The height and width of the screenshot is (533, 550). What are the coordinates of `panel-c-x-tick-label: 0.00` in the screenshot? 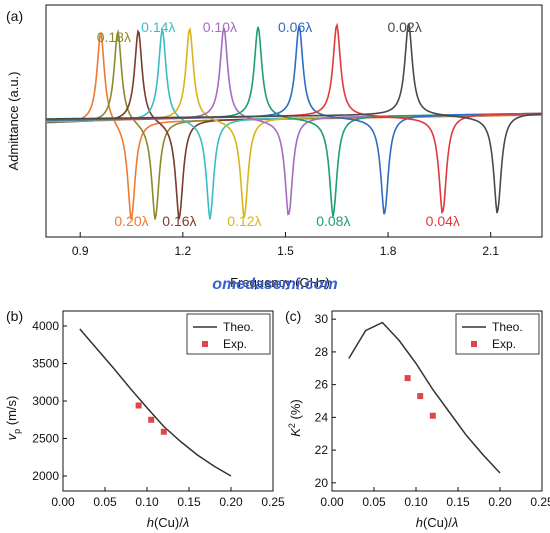 It's located at (332, 502).